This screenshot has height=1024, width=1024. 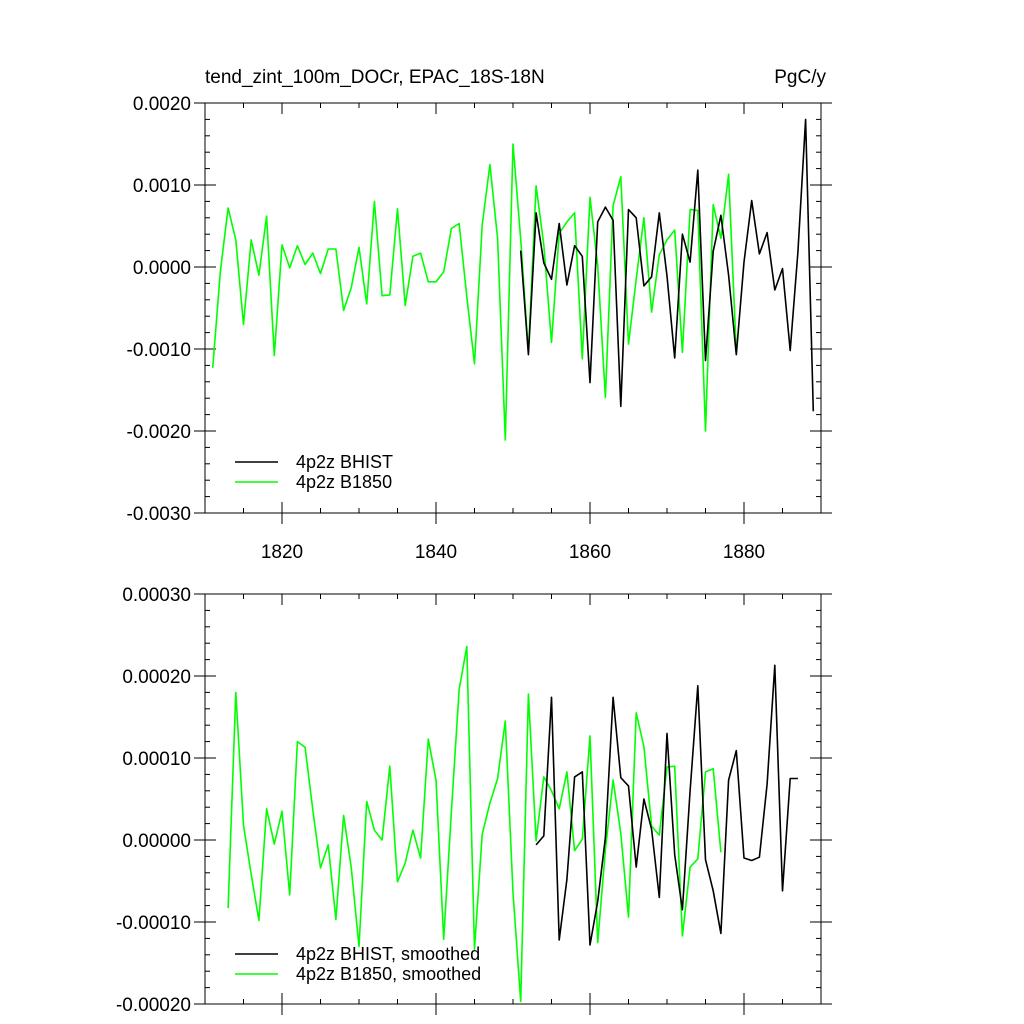 What do you see at coordinates (156, 677) in the screenshot?
I see `y-tick-label: 0.00020` at bounding box center [156, 677].